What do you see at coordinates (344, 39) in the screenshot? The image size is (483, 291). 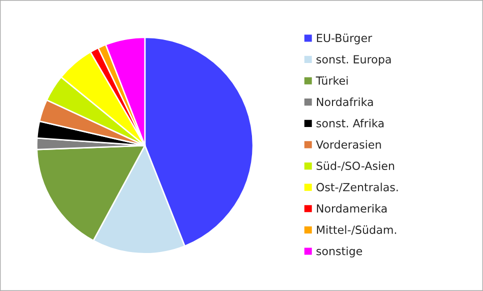 I see `legend-label: EU-Bürger` at bounding box center [344, 39].